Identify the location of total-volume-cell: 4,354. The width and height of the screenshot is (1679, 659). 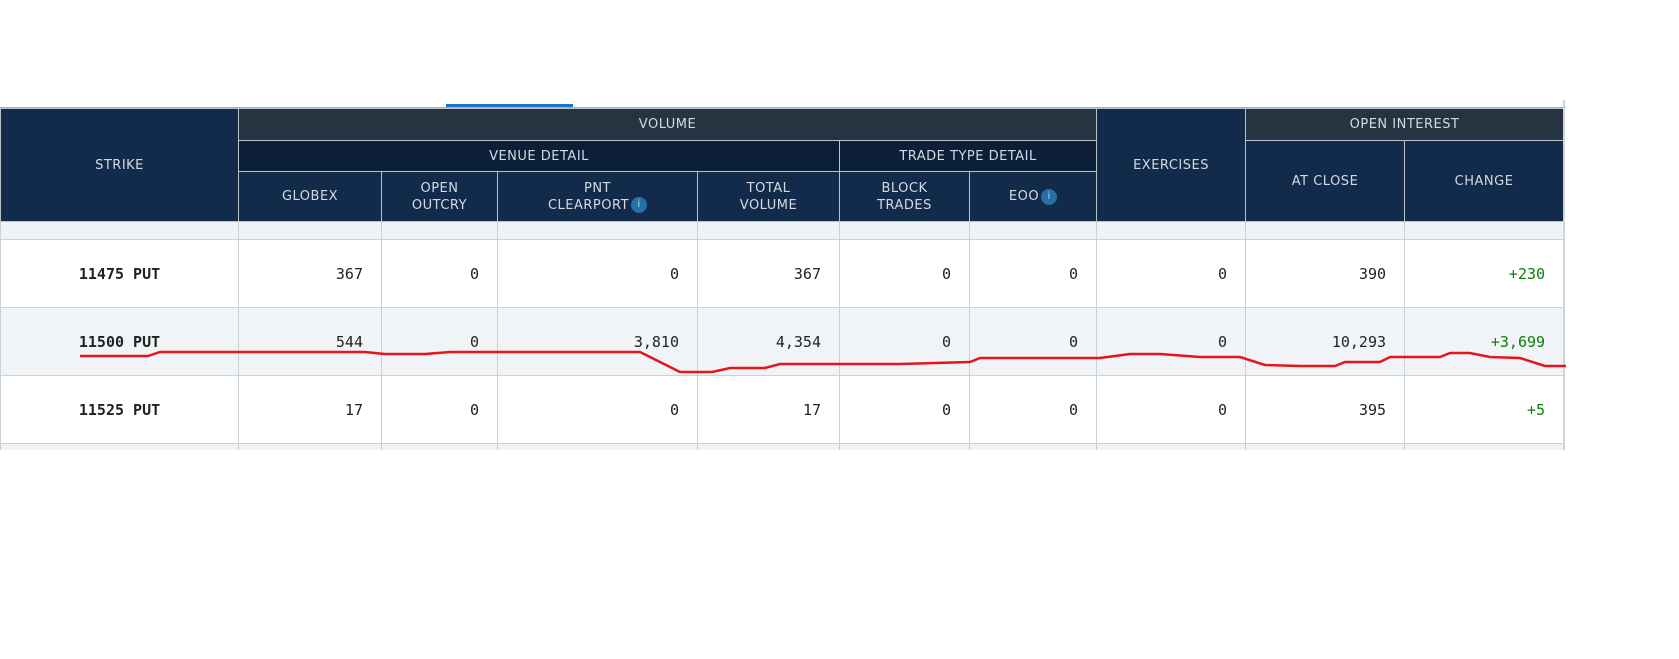
(768, 341).